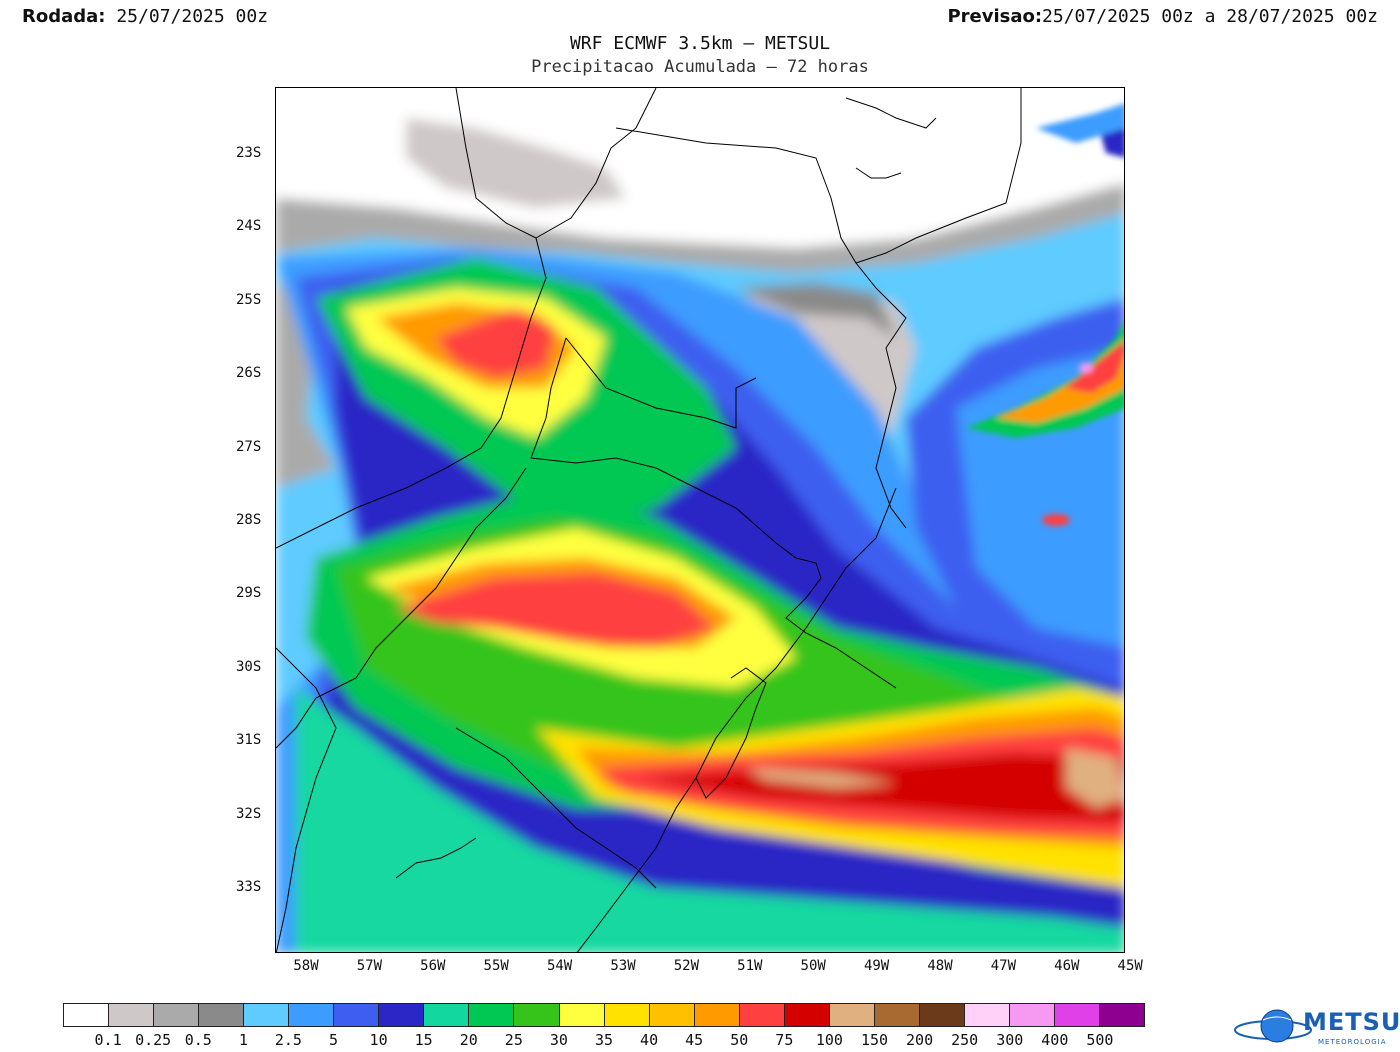 The height and width of the screenshot is (1052, 1400). I want to click on legend-label: 5, so click(333, 1040).